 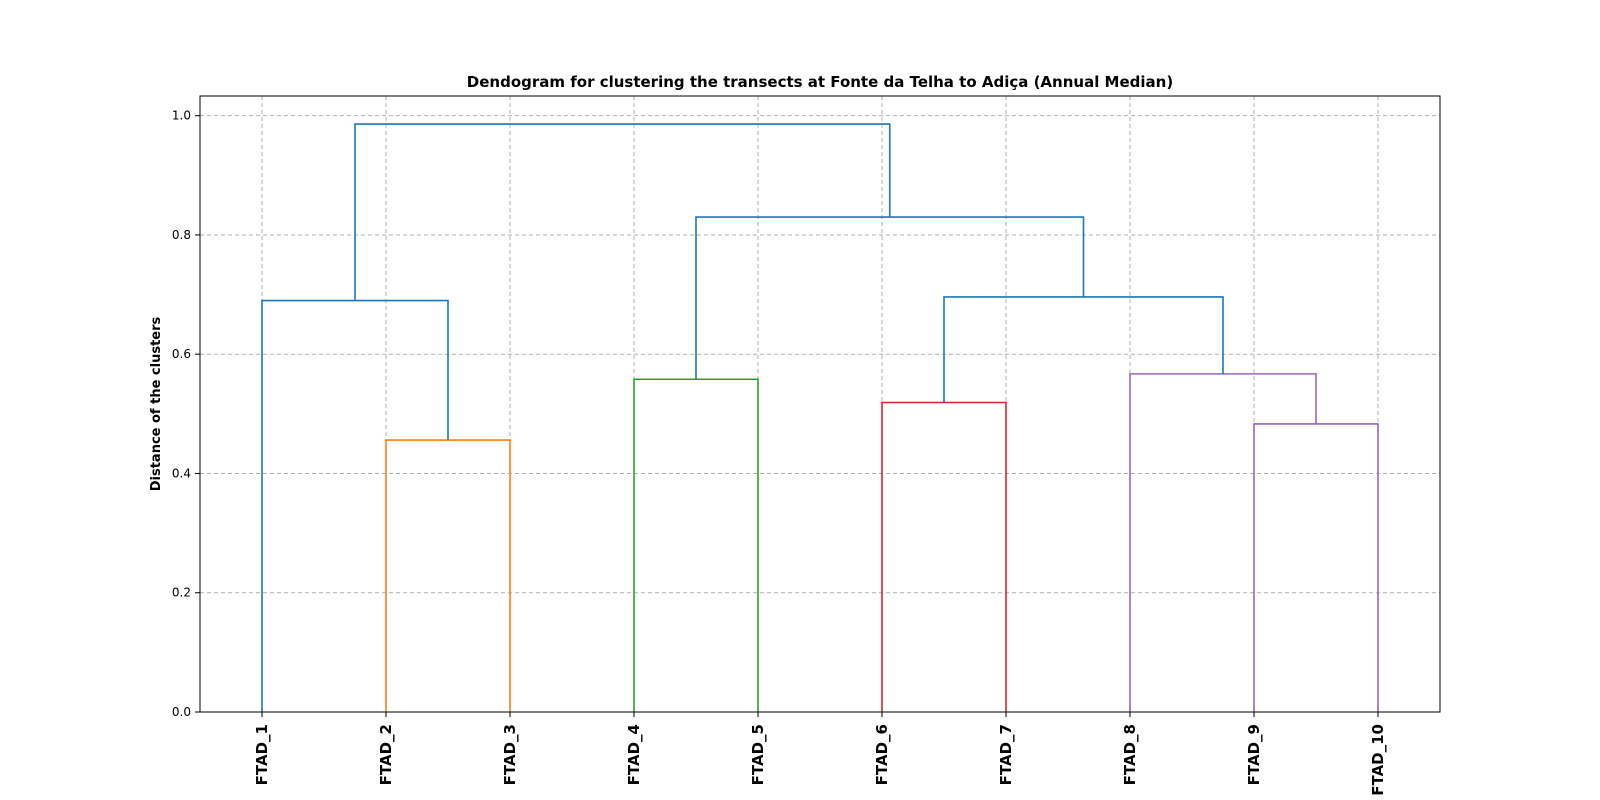 I want to click on x-tick-label-ftad-5: FTAD_5, so click(x=758, y=754).